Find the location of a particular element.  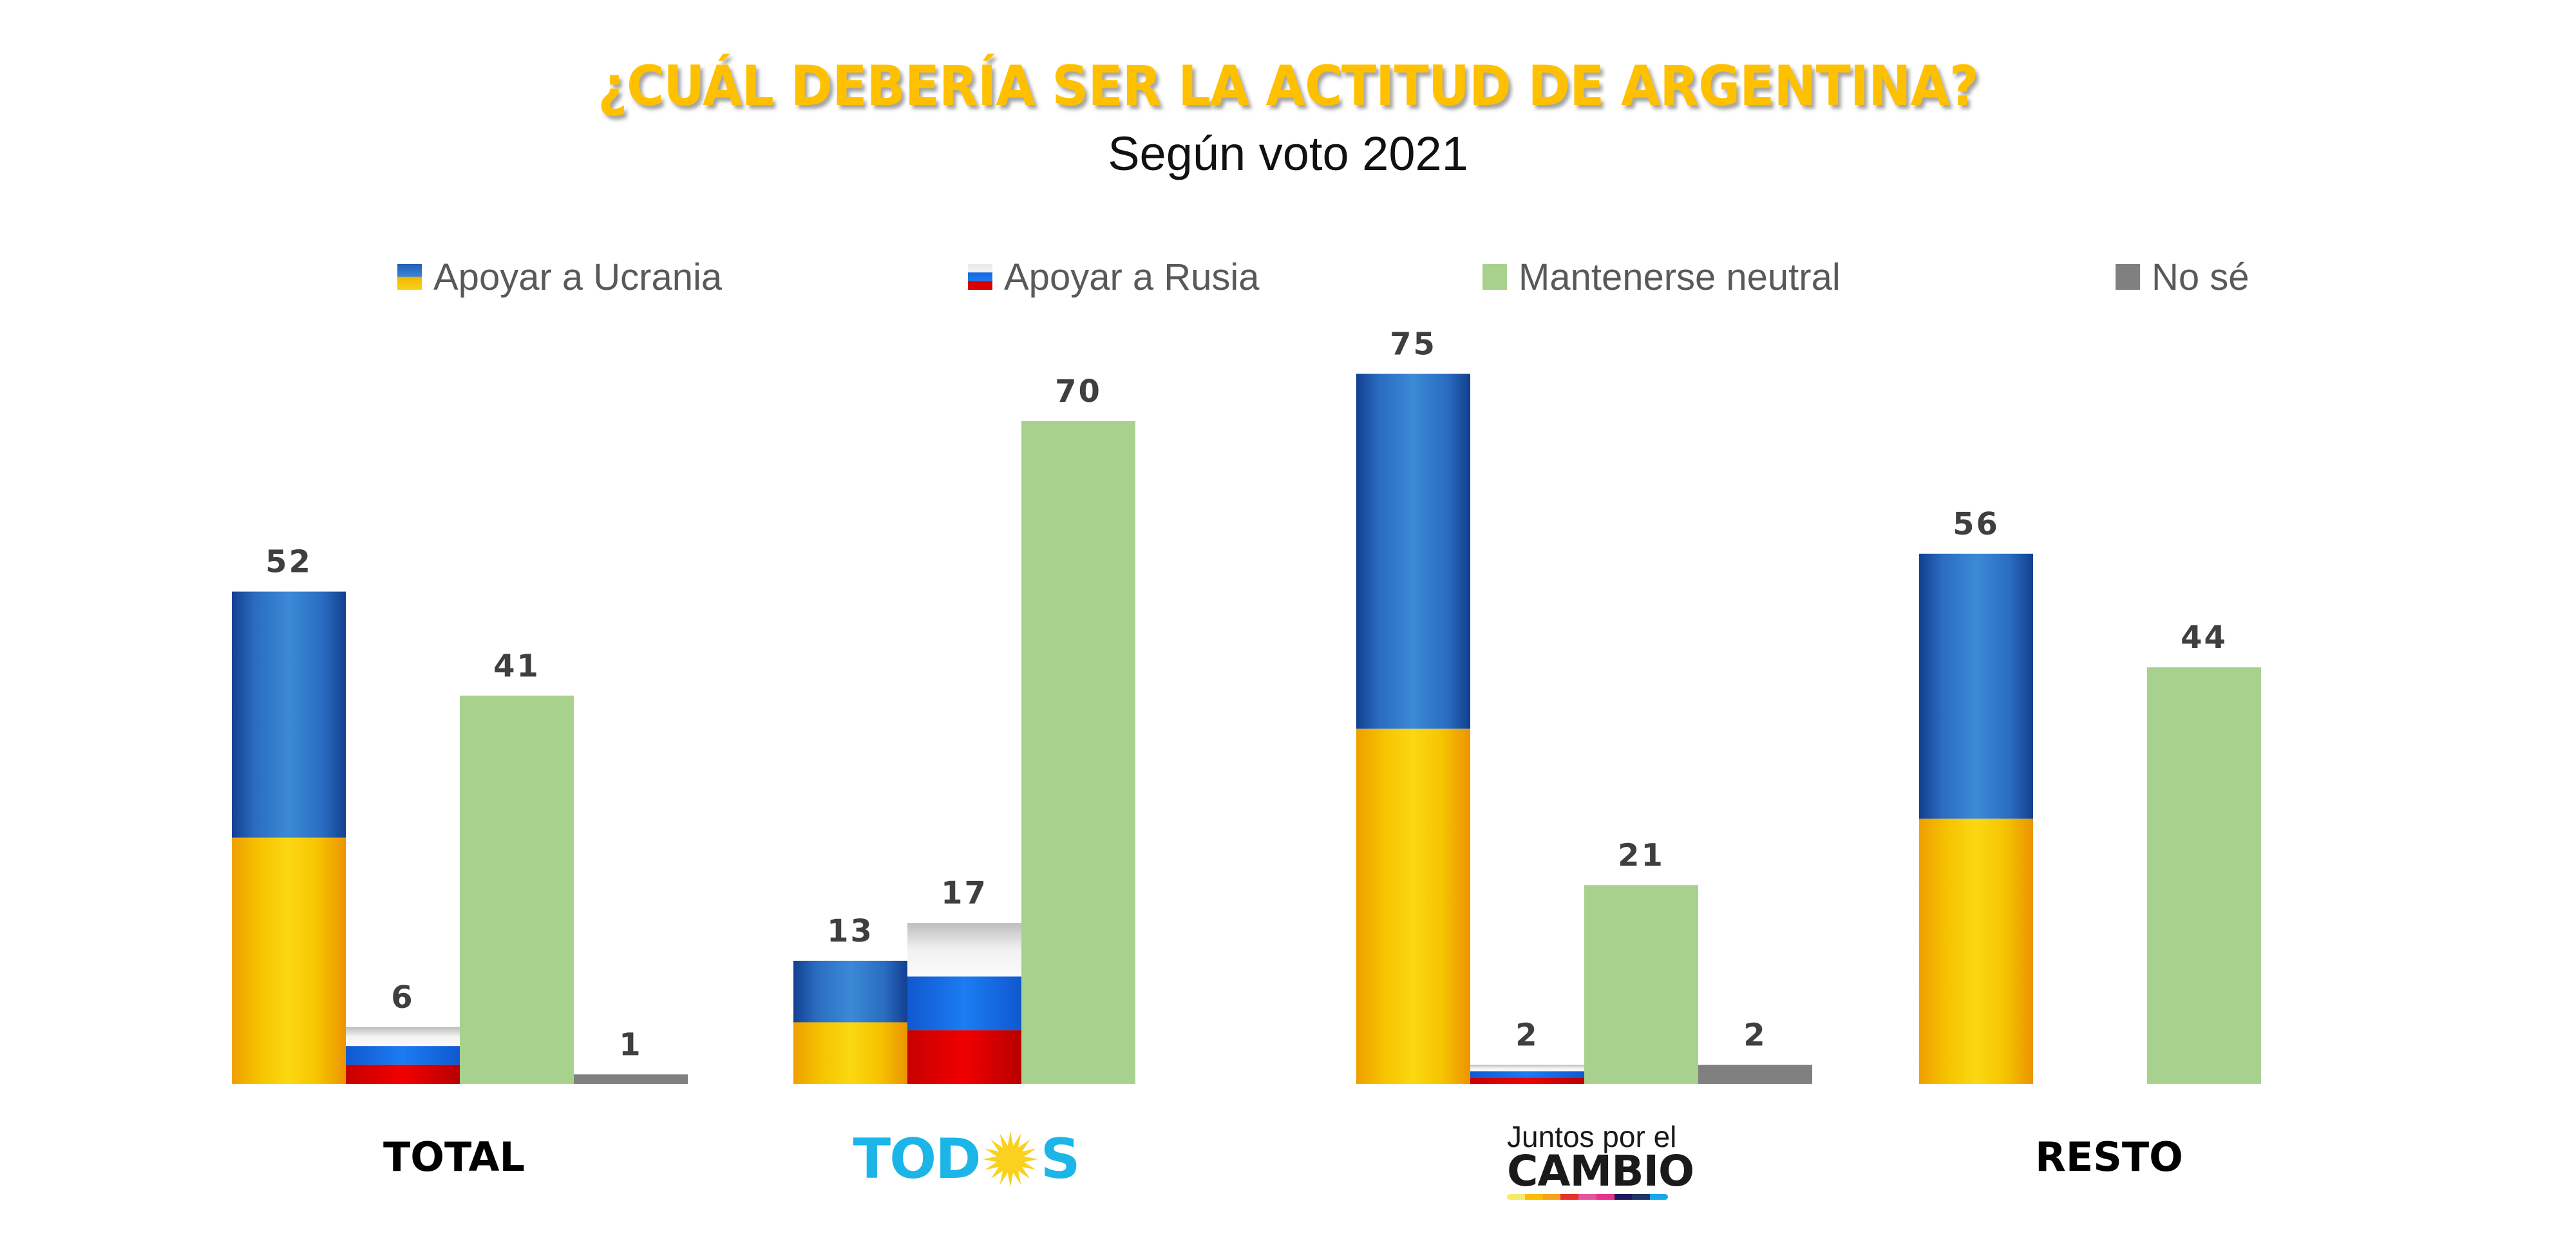

value-label-jxc-ukraine: 75 is located at coordinates (1413, 345).